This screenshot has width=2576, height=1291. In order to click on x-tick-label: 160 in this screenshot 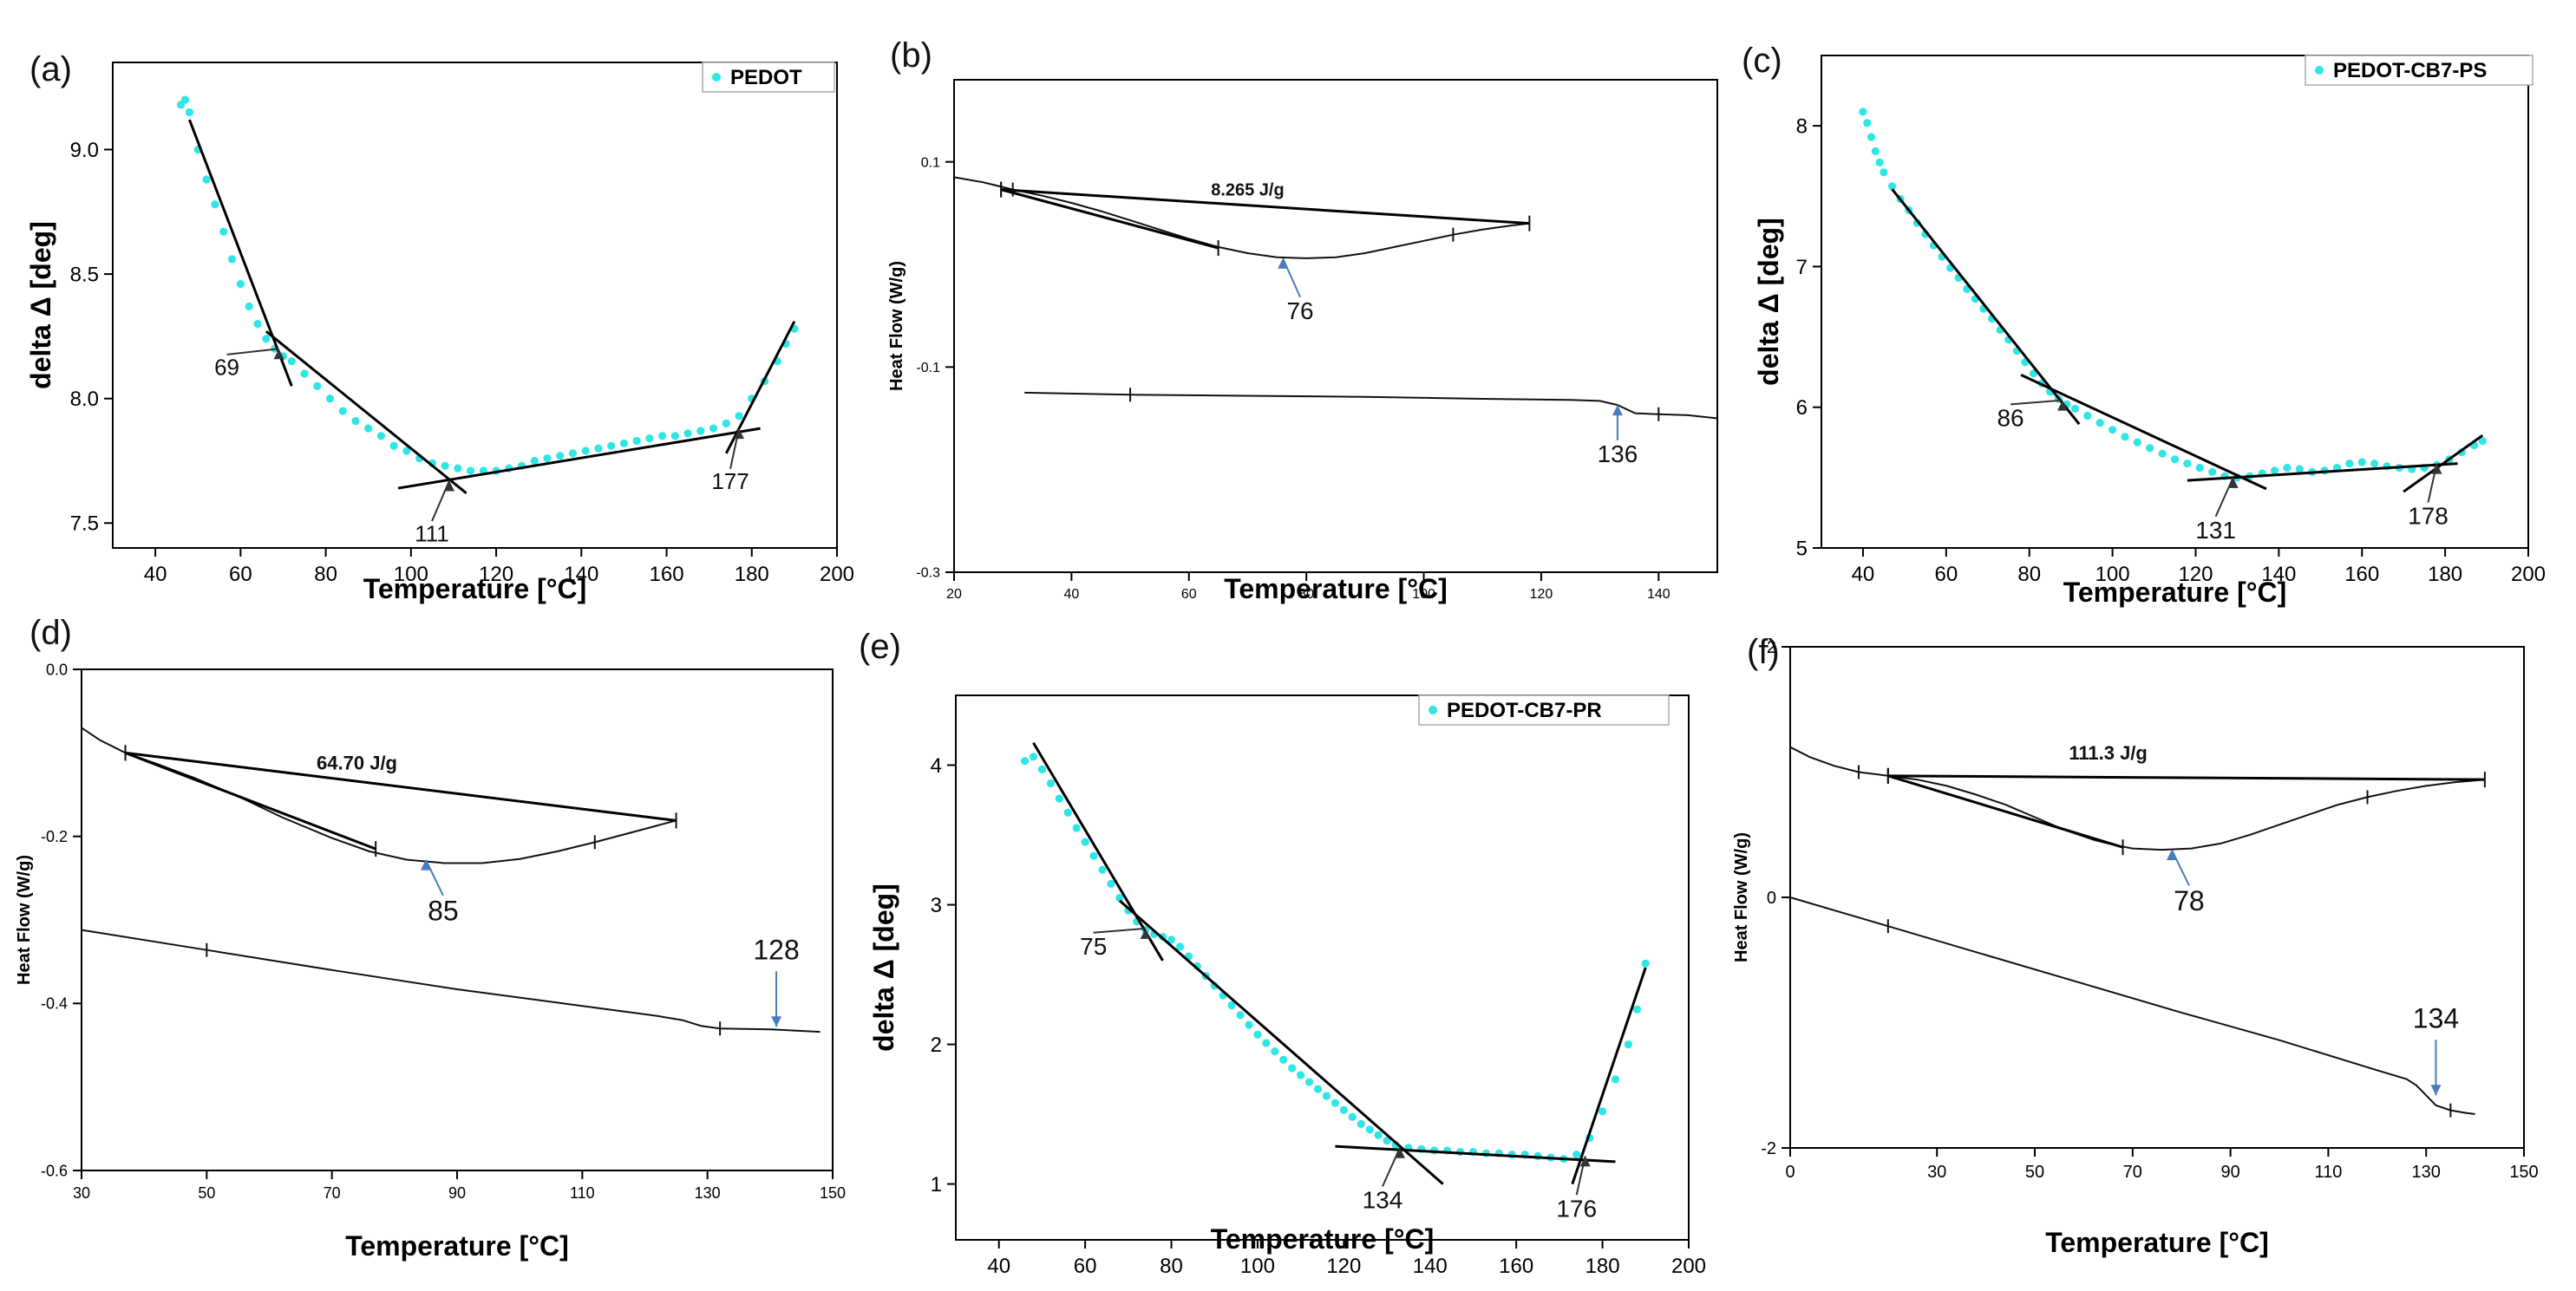, I will do `click(667, 574)`.